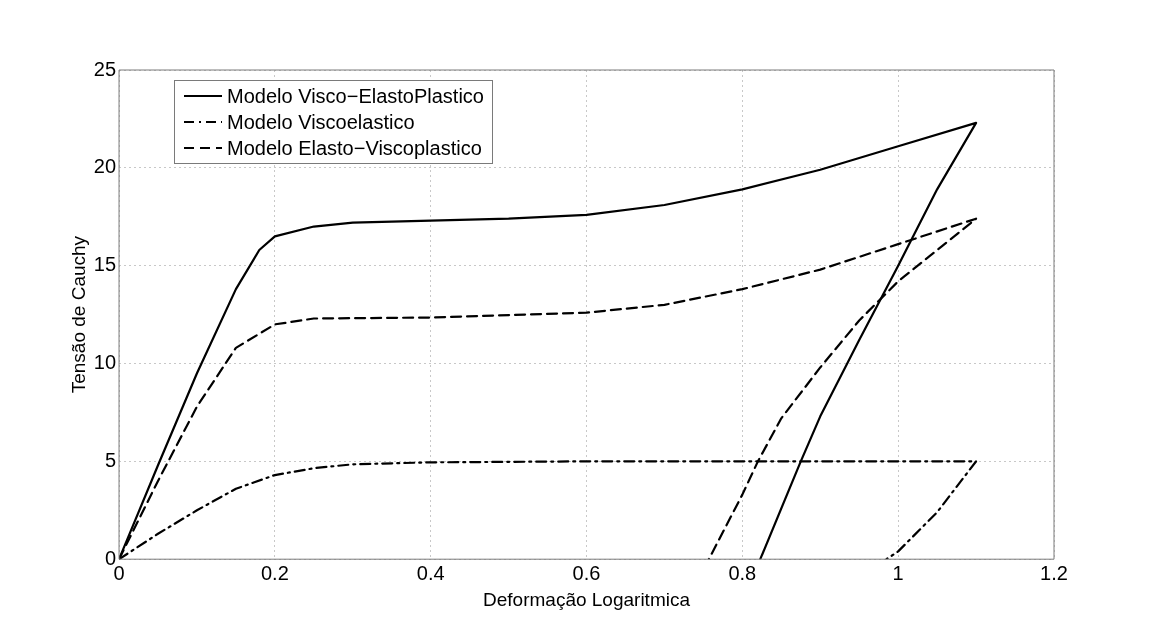  I want to click on x-tick-label: 0.6, so click(586, 572).